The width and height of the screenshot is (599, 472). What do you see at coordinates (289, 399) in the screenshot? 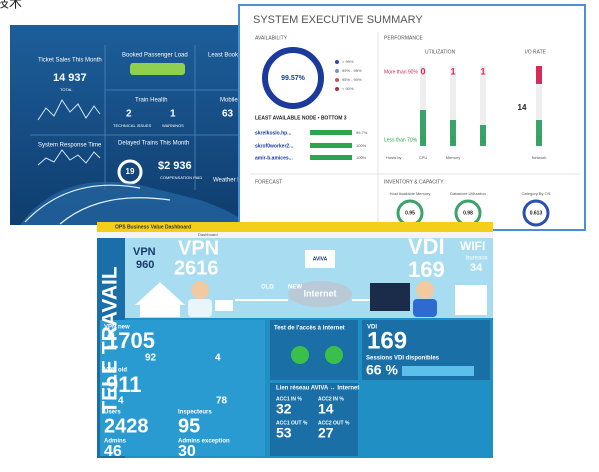
I see `label: ACC1 IN %` at bounding box center [289, 399].